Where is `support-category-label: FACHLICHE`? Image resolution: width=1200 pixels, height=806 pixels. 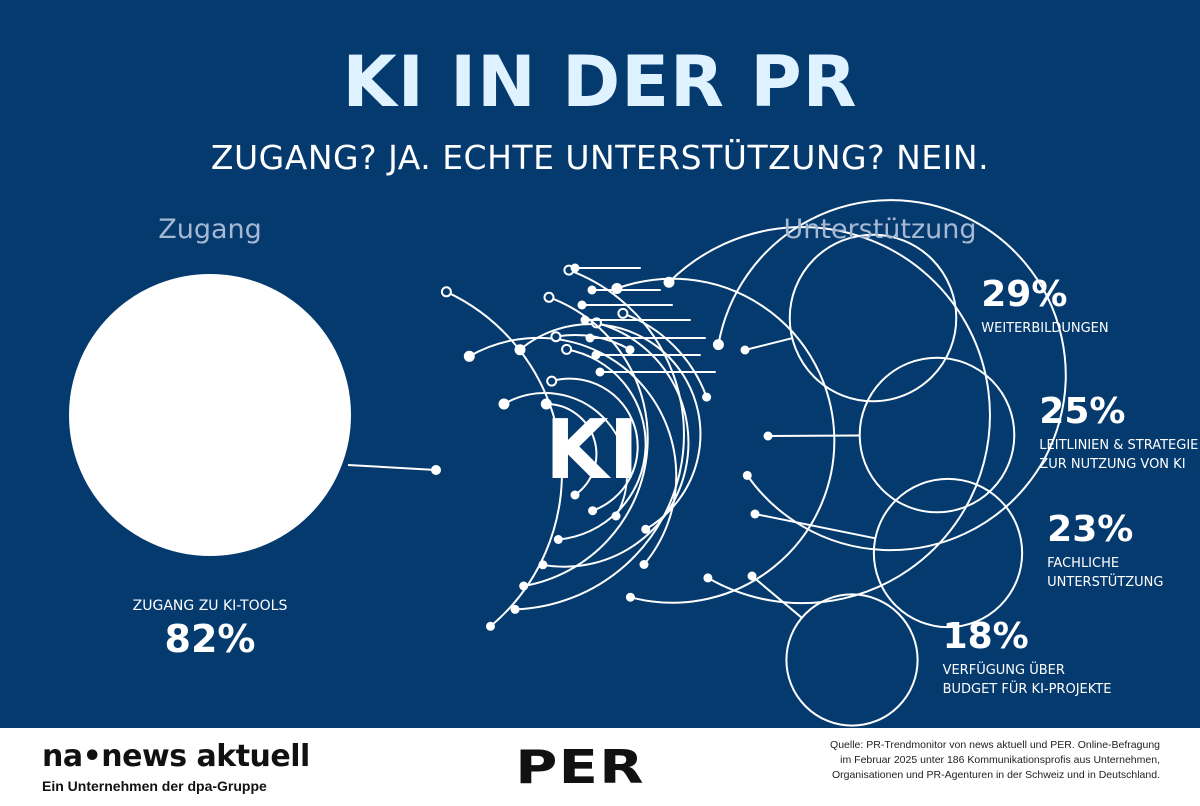 support-category-label: FACHLICHE is located at coordinates (1083, 563).